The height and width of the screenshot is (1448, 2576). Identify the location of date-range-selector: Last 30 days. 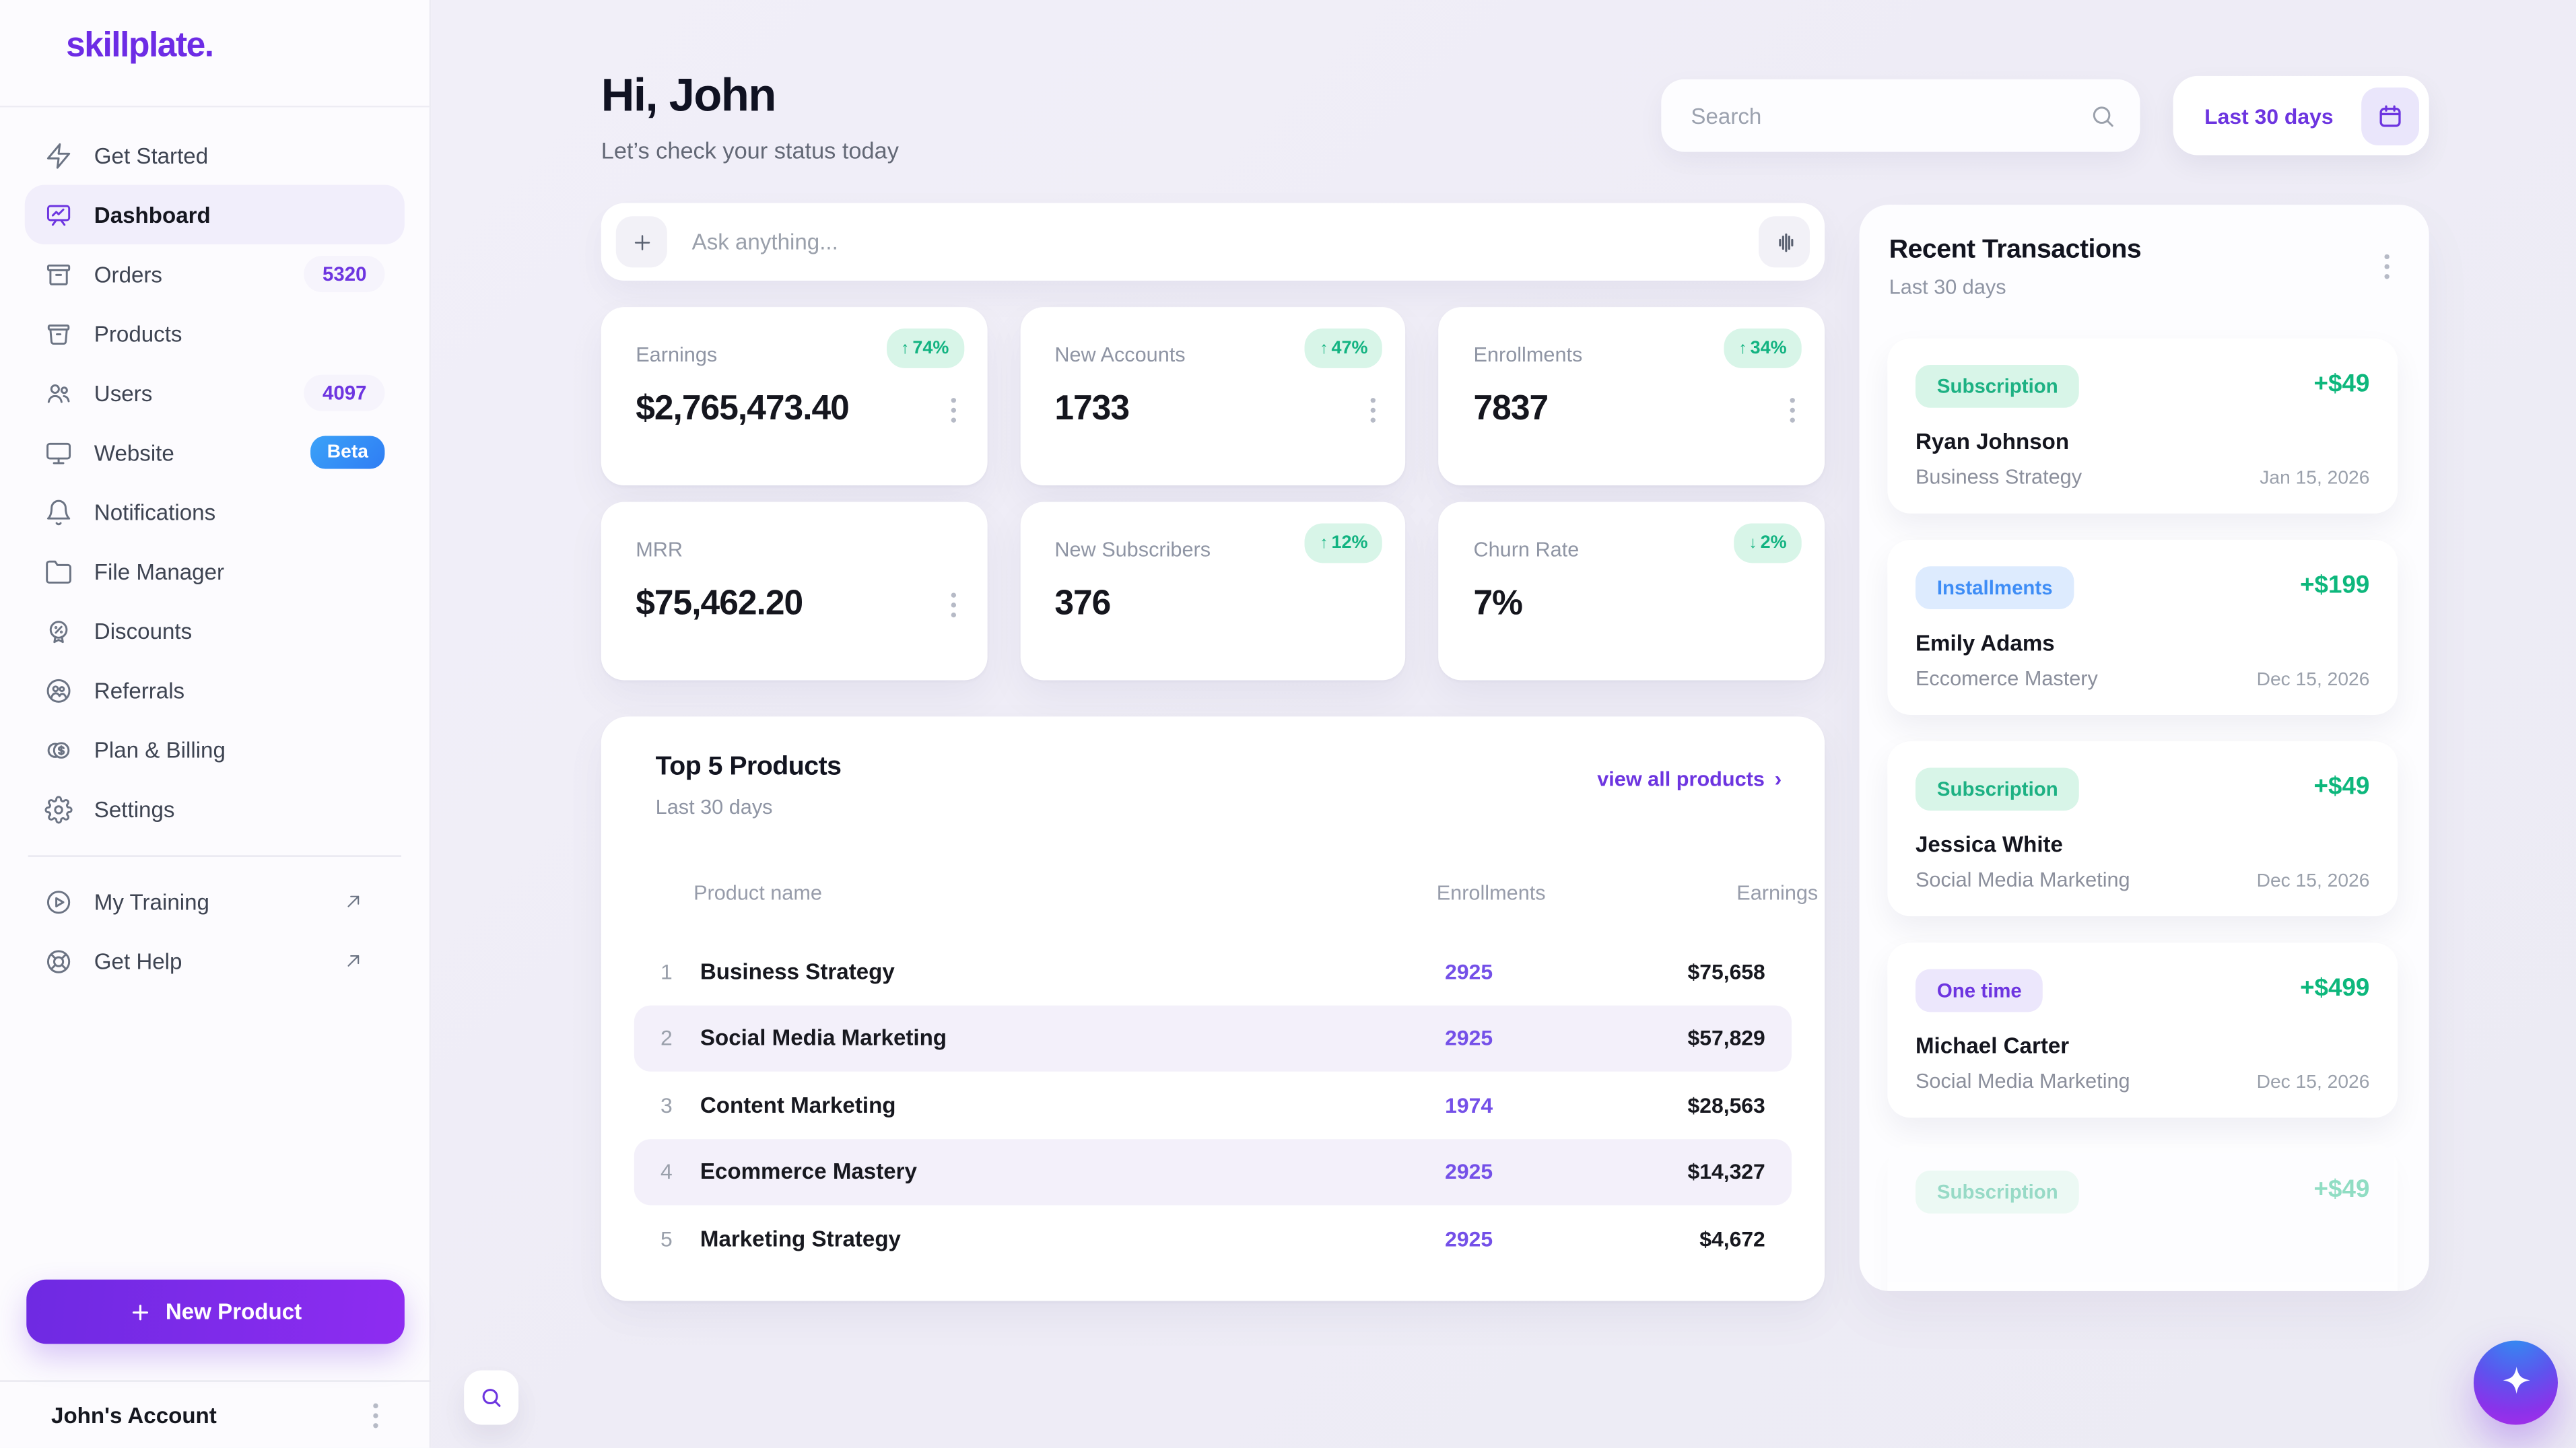
(2301, 115).